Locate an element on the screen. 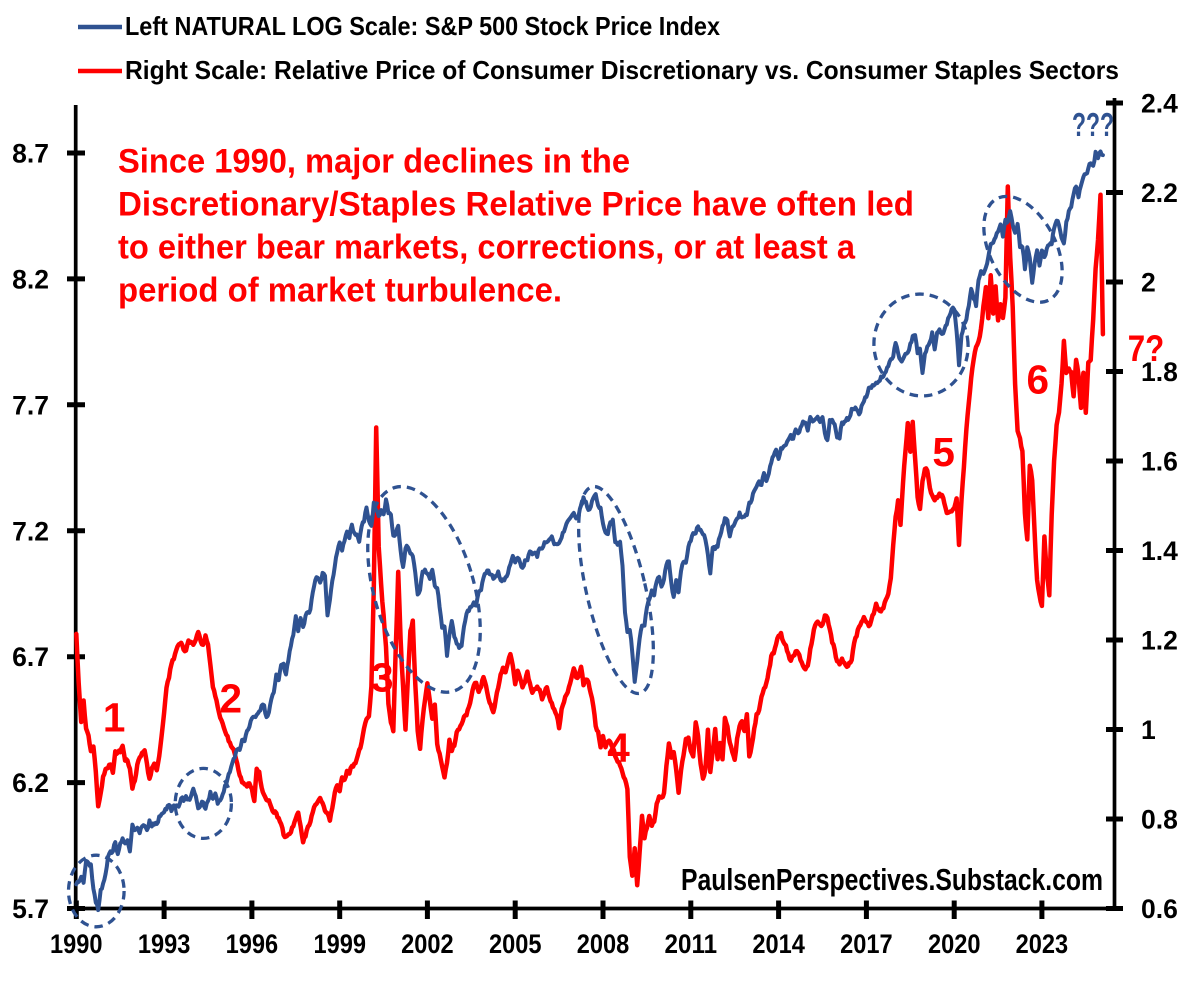 The height and width of the screenshot is (998, 1195). svg-text: 2014 is located at coordinates (778, 944).